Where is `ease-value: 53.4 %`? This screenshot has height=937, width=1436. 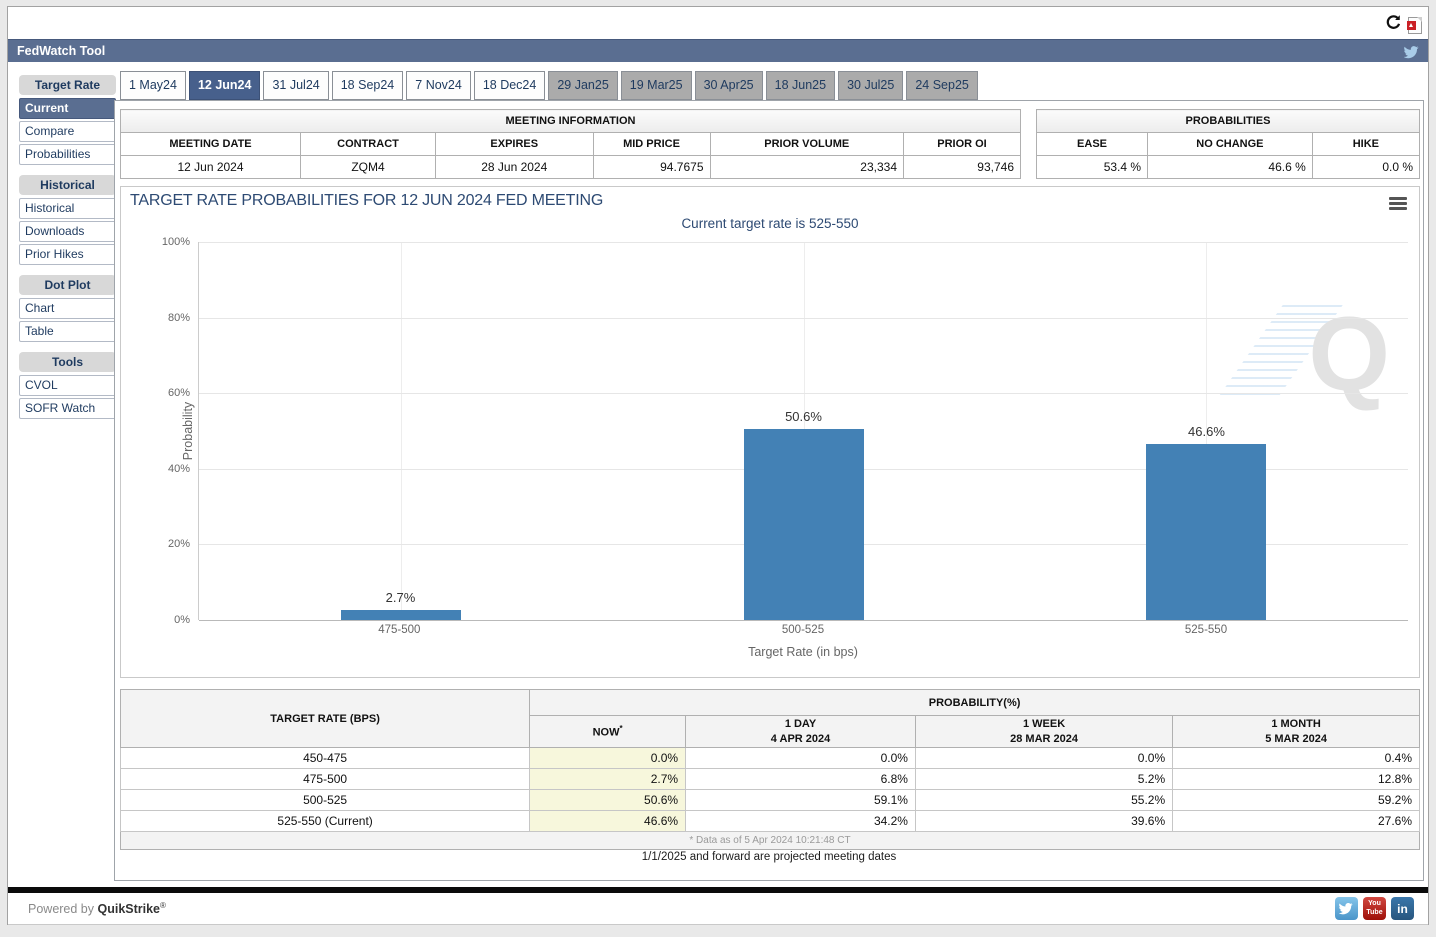
ease-value: 53.4 % is located at coordinates (1092, 167).